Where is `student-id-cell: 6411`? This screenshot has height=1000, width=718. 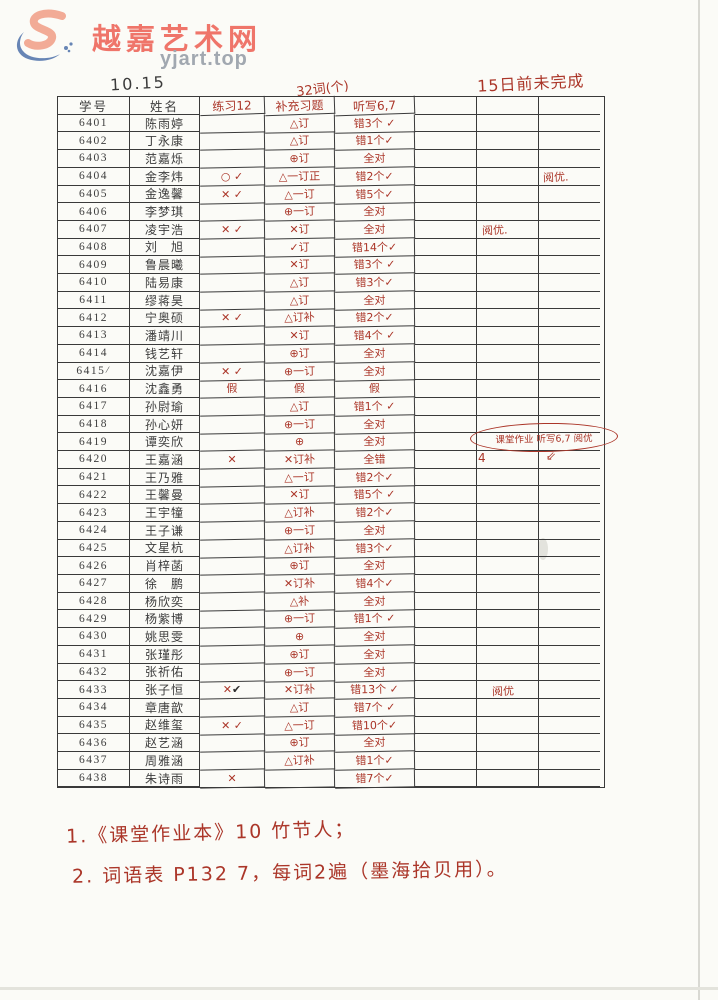 student-id-cell: 6411 is located at coordinates (94, 300).